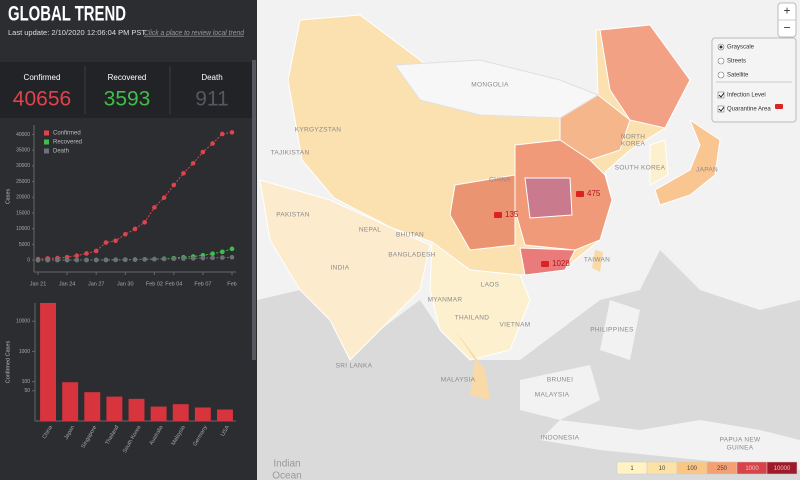 The width and height of the screenshot is (800, 480). I want to click on legend-value: 100, so click(692, 469).